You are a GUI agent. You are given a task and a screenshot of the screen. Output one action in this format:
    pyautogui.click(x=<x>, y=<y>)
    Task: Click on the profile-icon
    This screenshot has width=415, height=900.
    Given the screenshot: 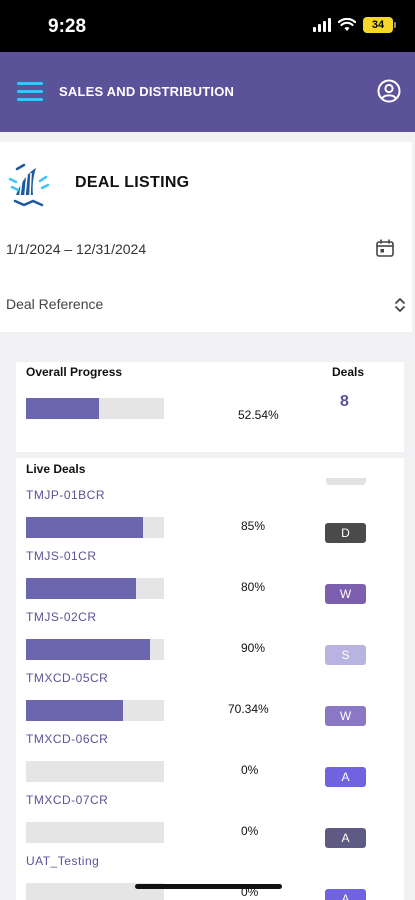 What is the action you would take?
    pyautogui.click(x=389, y=91)
    